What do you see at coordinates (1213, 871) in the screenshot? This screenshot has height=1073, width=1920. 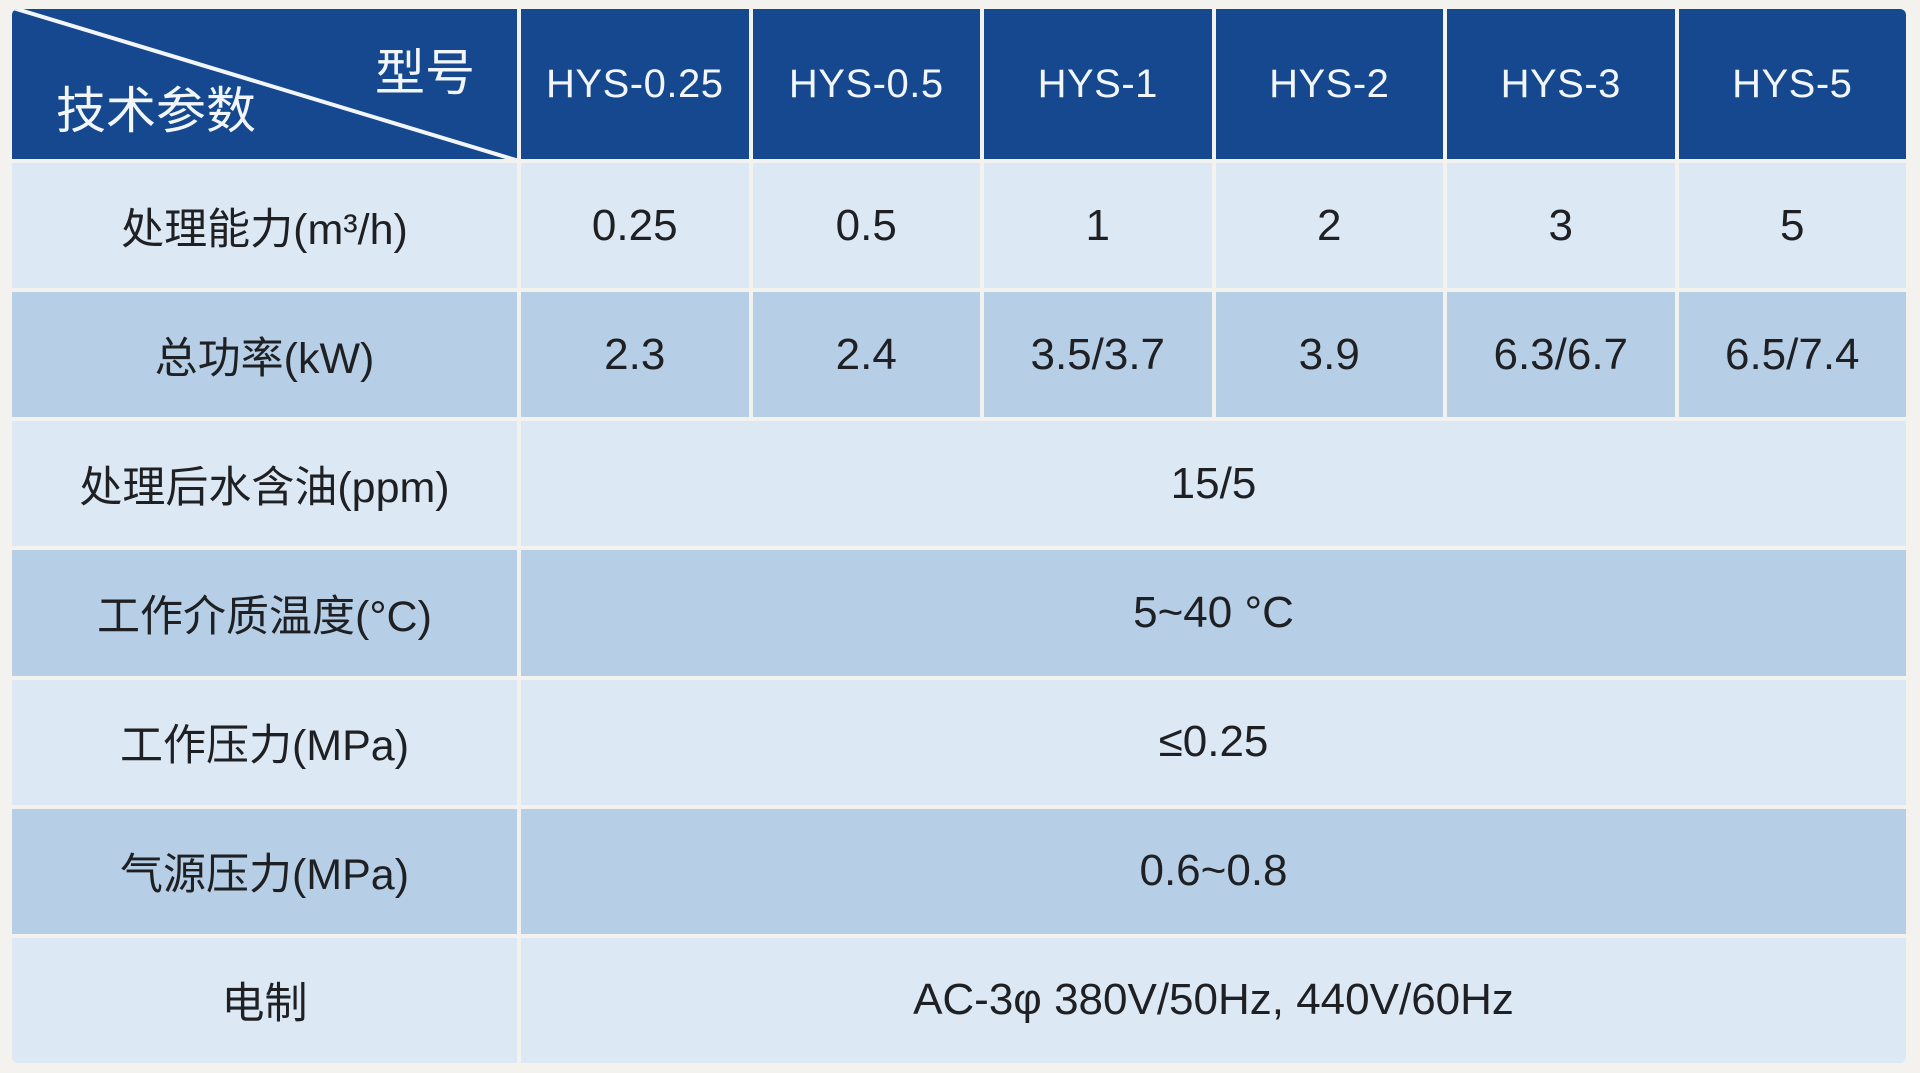 I see `cell-air-supply-pressure-value: 0.6~0.8` at bounding box center [1213, 871].